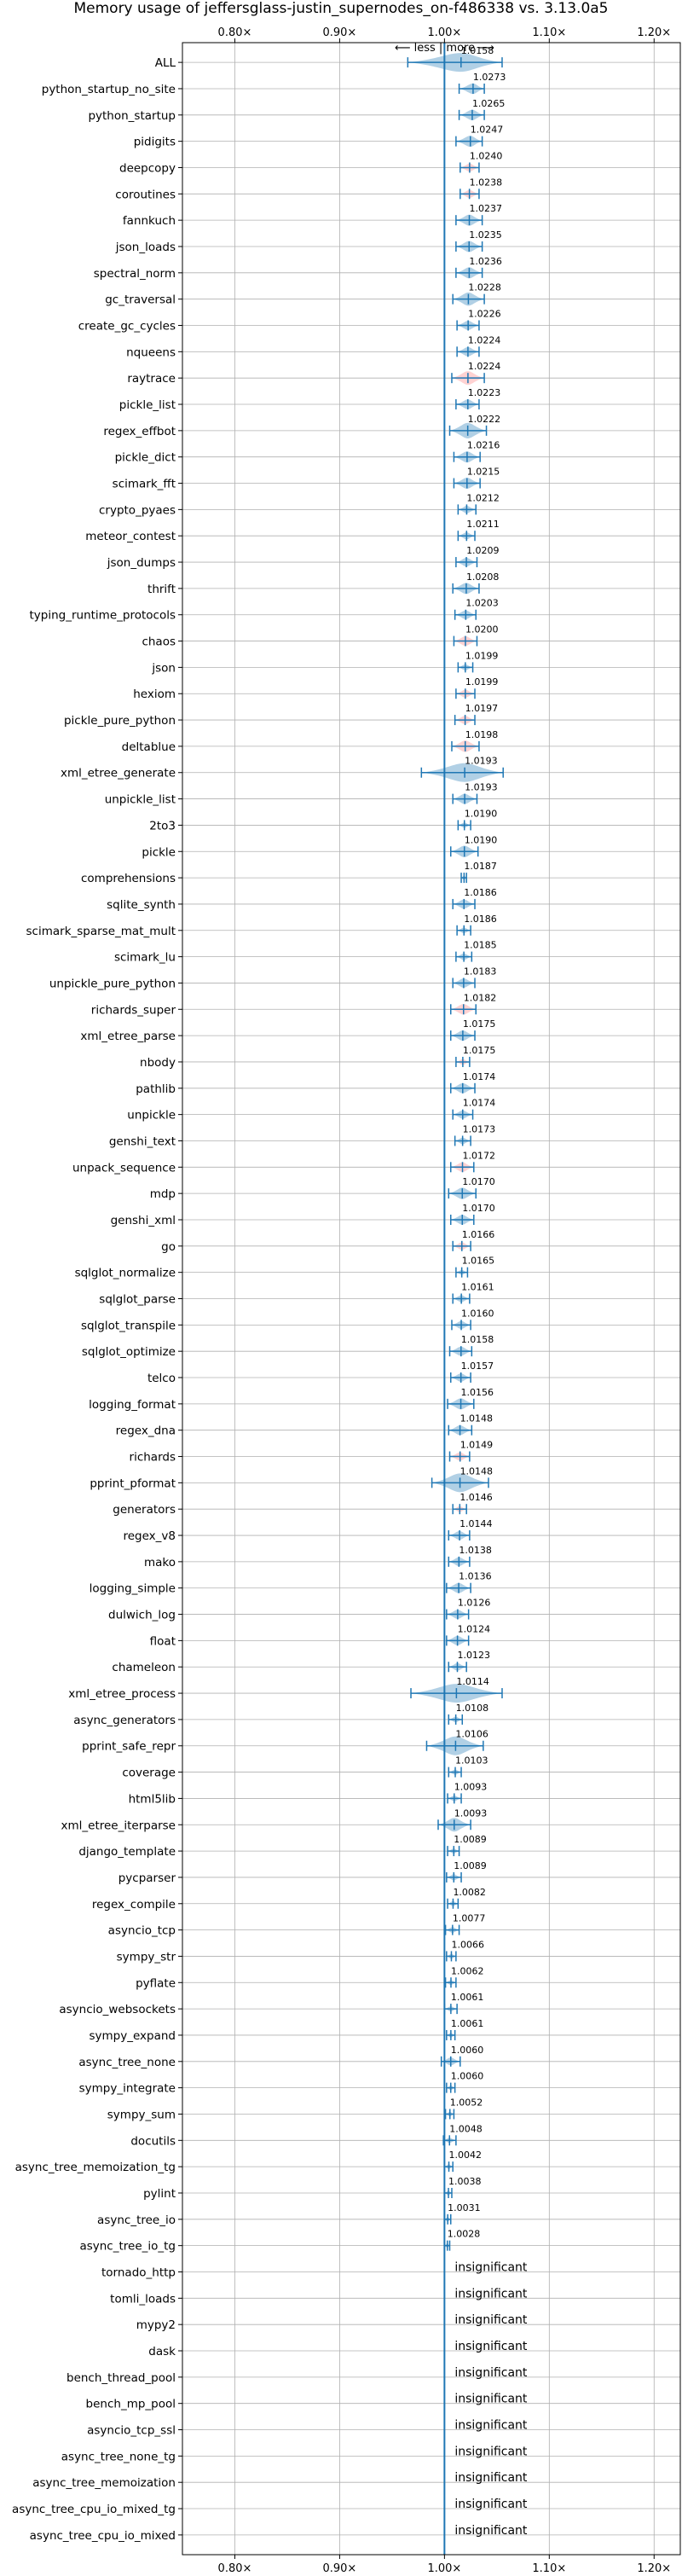  Describe the element at coordinates (477, 1339) in the screenshot. I see `value-label: 1.0158` at that location.